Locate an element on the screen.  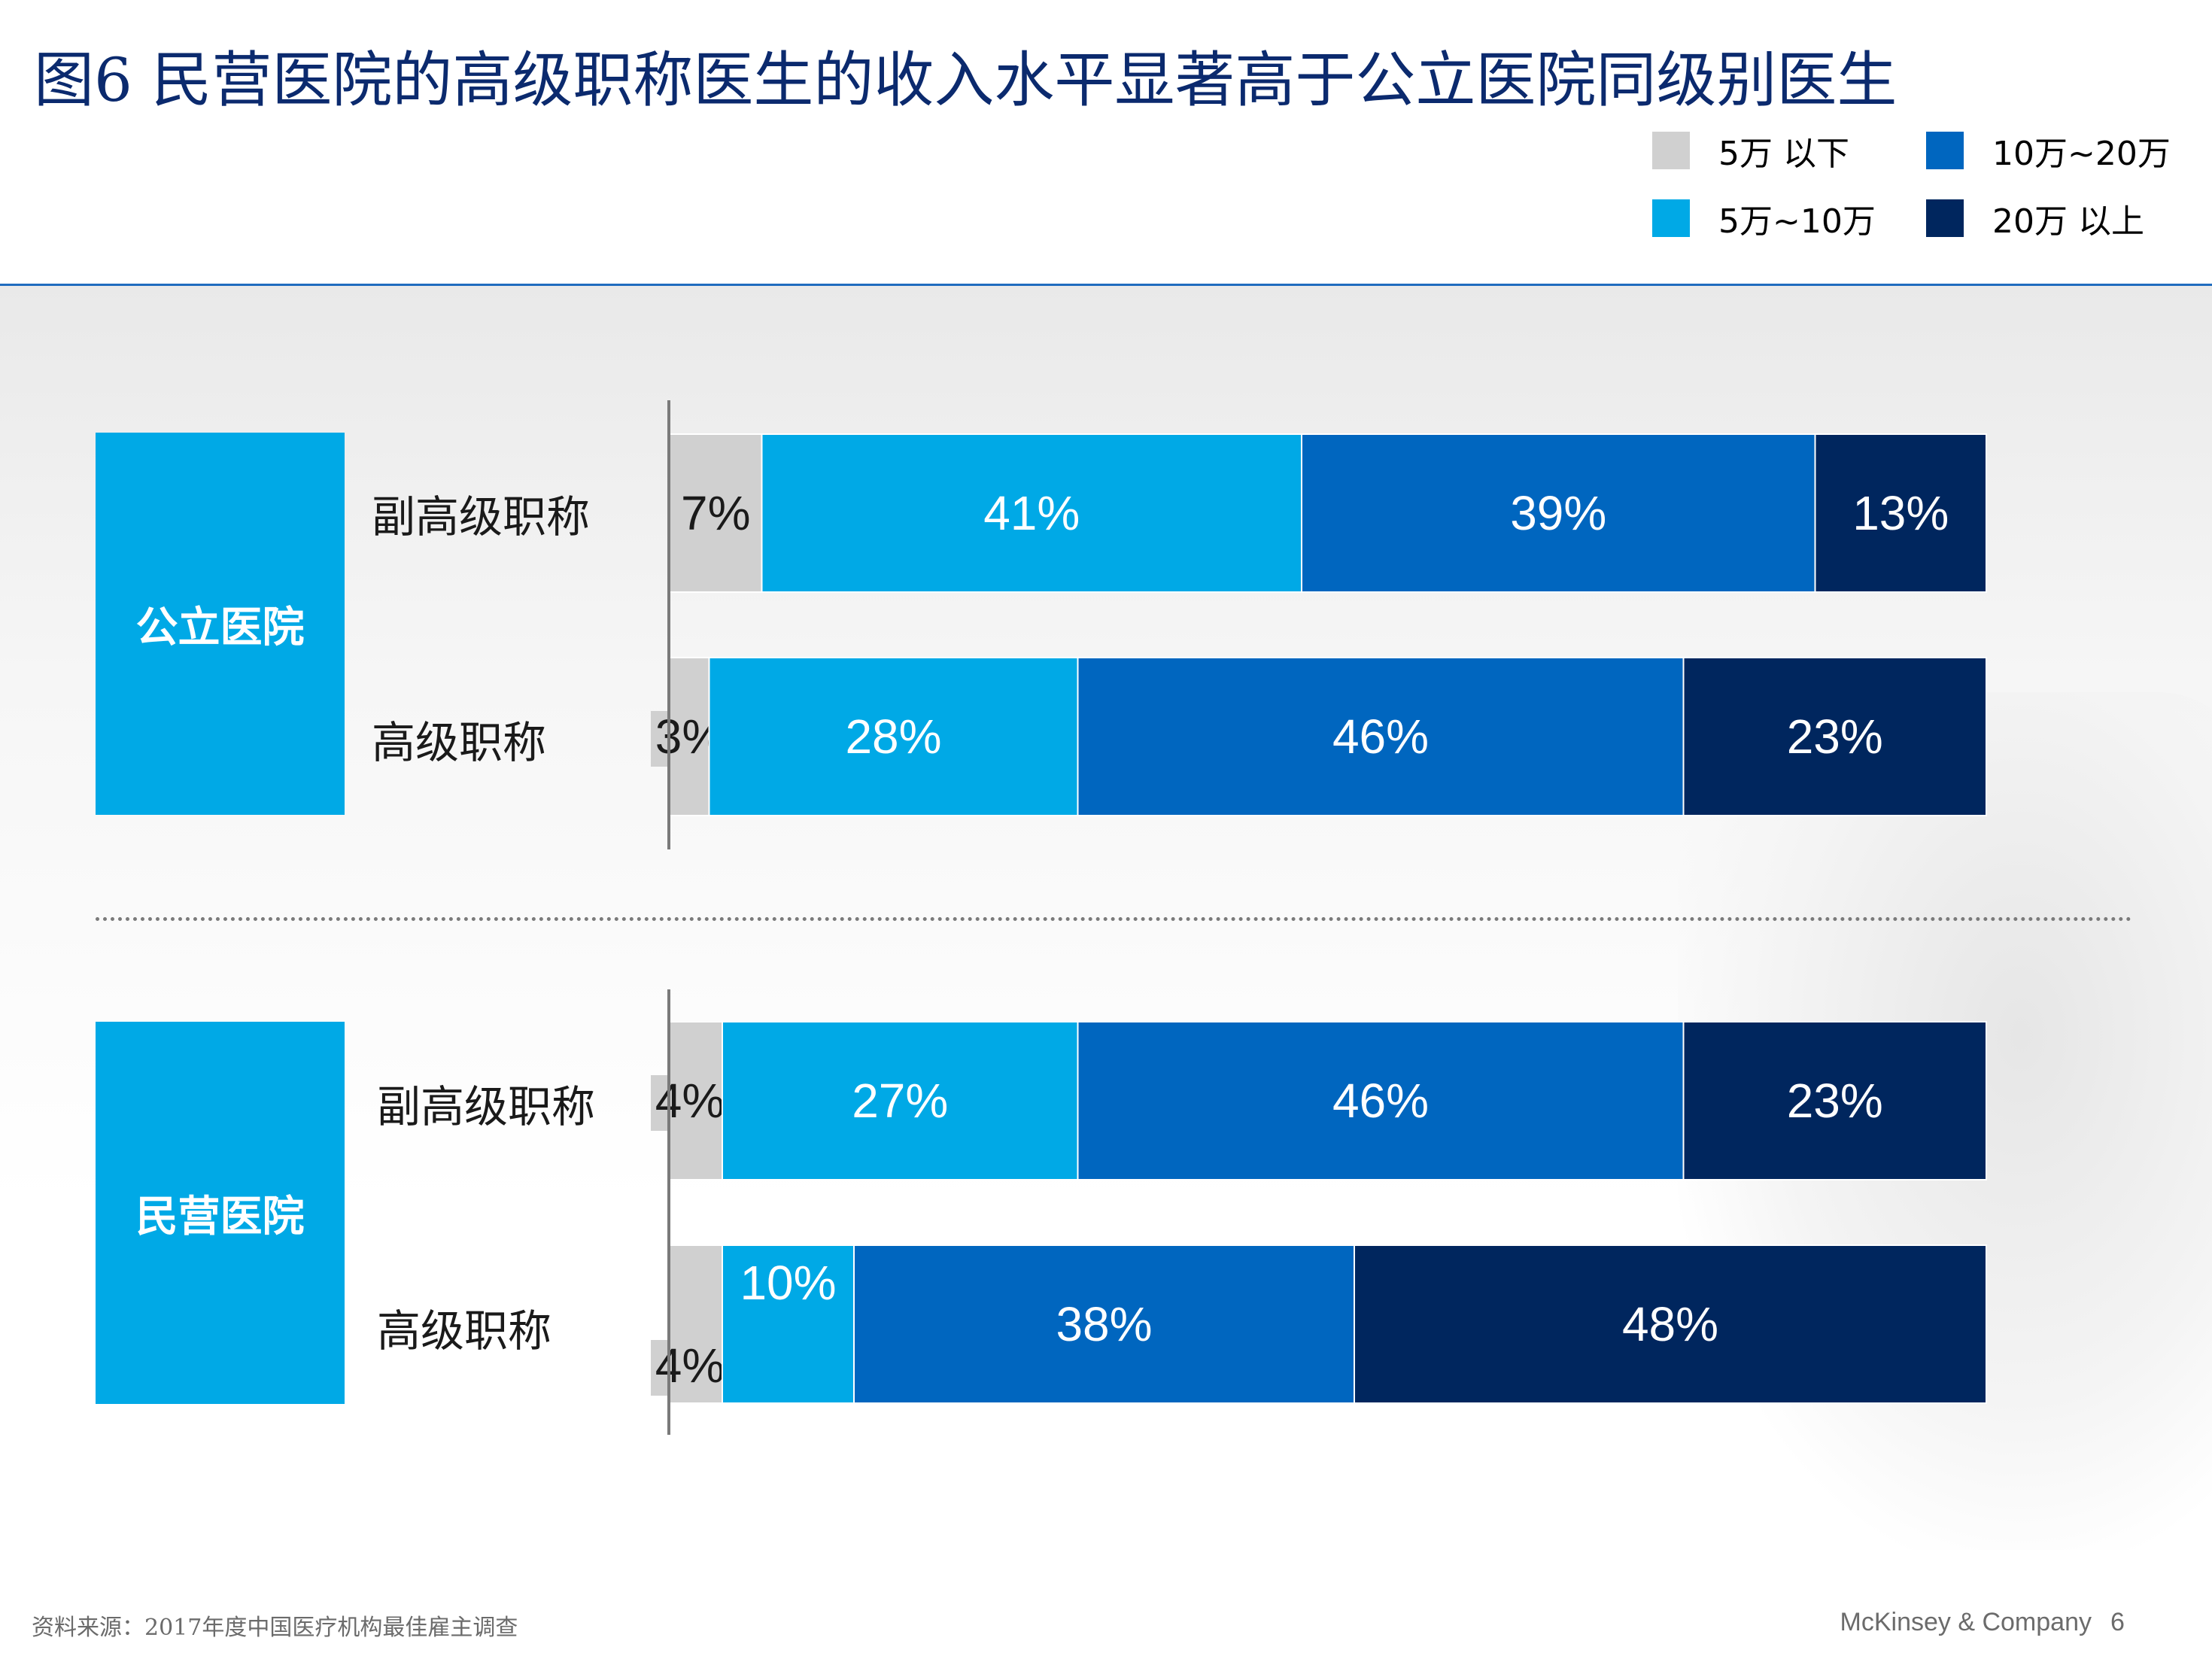
header-divider is located at coordinates (1106, 285).